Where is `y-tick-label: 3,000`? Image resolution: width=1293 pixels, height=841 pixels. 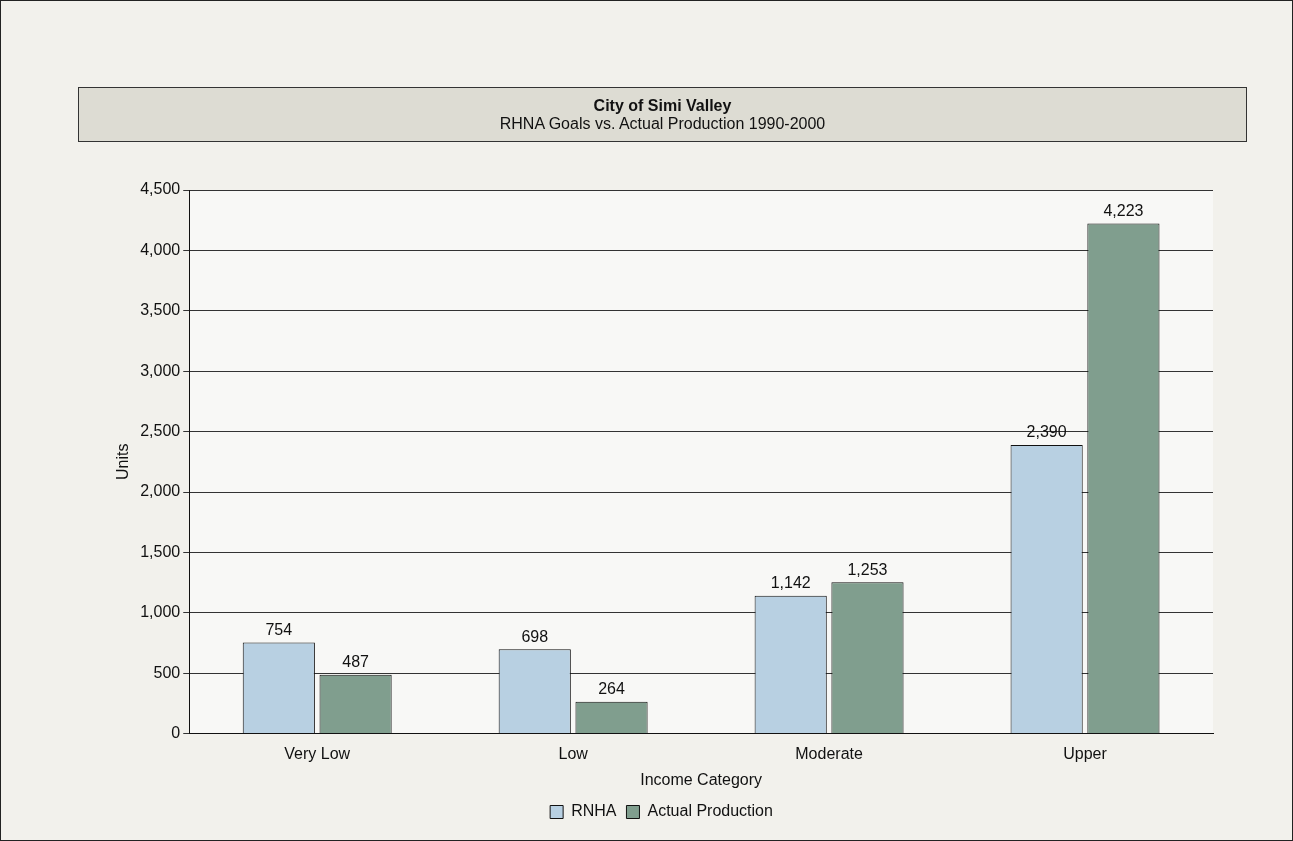
y-tick-label: 3,000 is located at coordinates (160, 370).